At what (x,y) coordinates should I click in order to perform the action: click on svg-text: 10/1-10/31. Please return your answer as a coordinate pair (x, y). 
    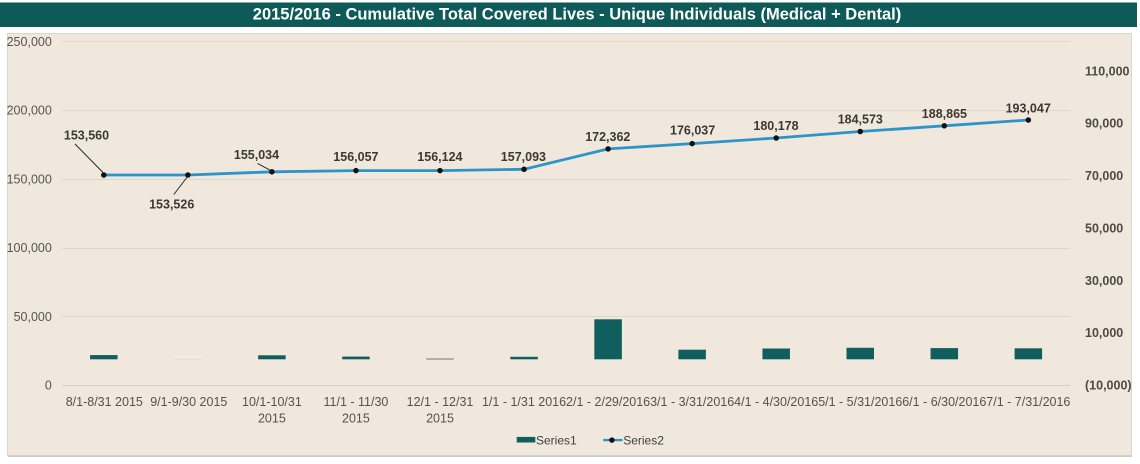
    Looking at the image, I should click on (272, 402).